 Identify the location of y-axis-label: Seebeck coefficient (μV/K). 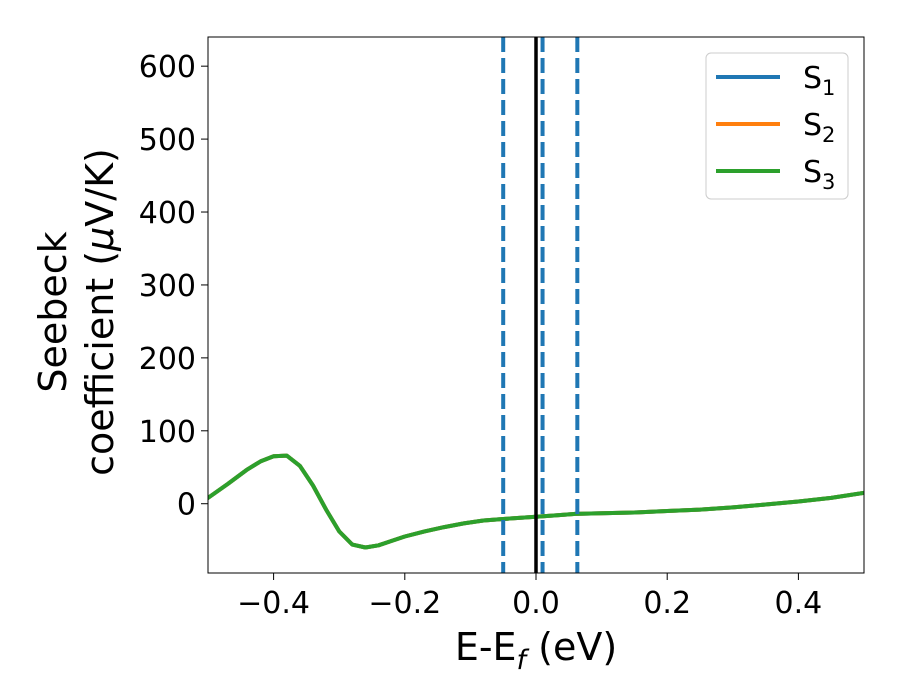
(76, 312).